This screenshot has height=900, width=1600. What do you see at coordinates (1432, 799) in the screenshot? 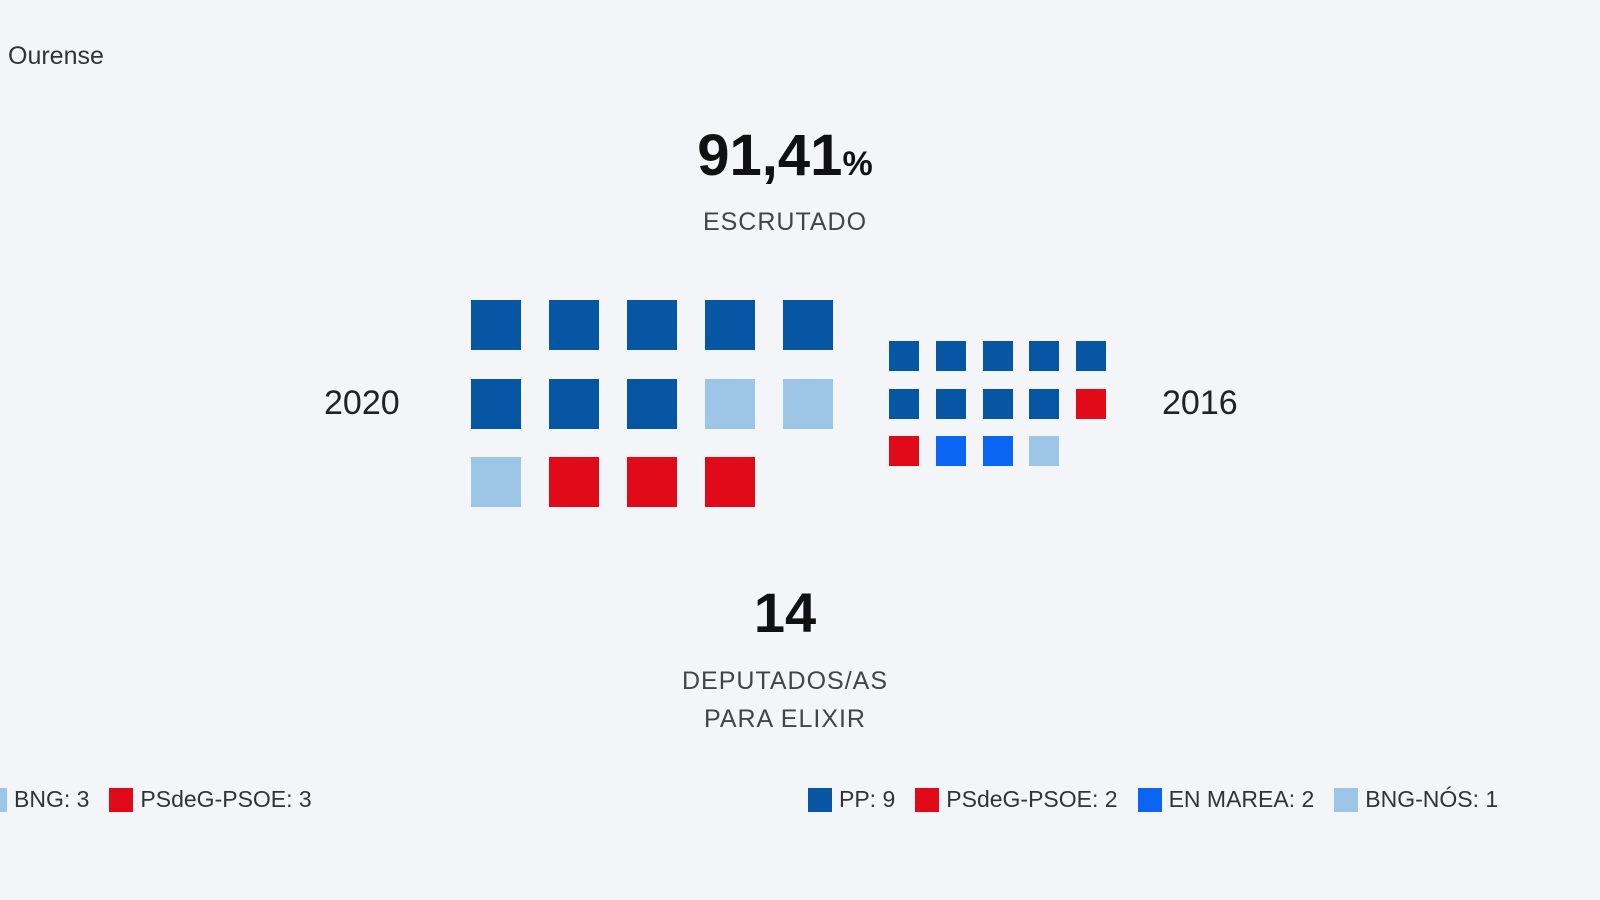
I see `legend-label: BNG-NÓS: 1` at bounding box center [1432, 799].